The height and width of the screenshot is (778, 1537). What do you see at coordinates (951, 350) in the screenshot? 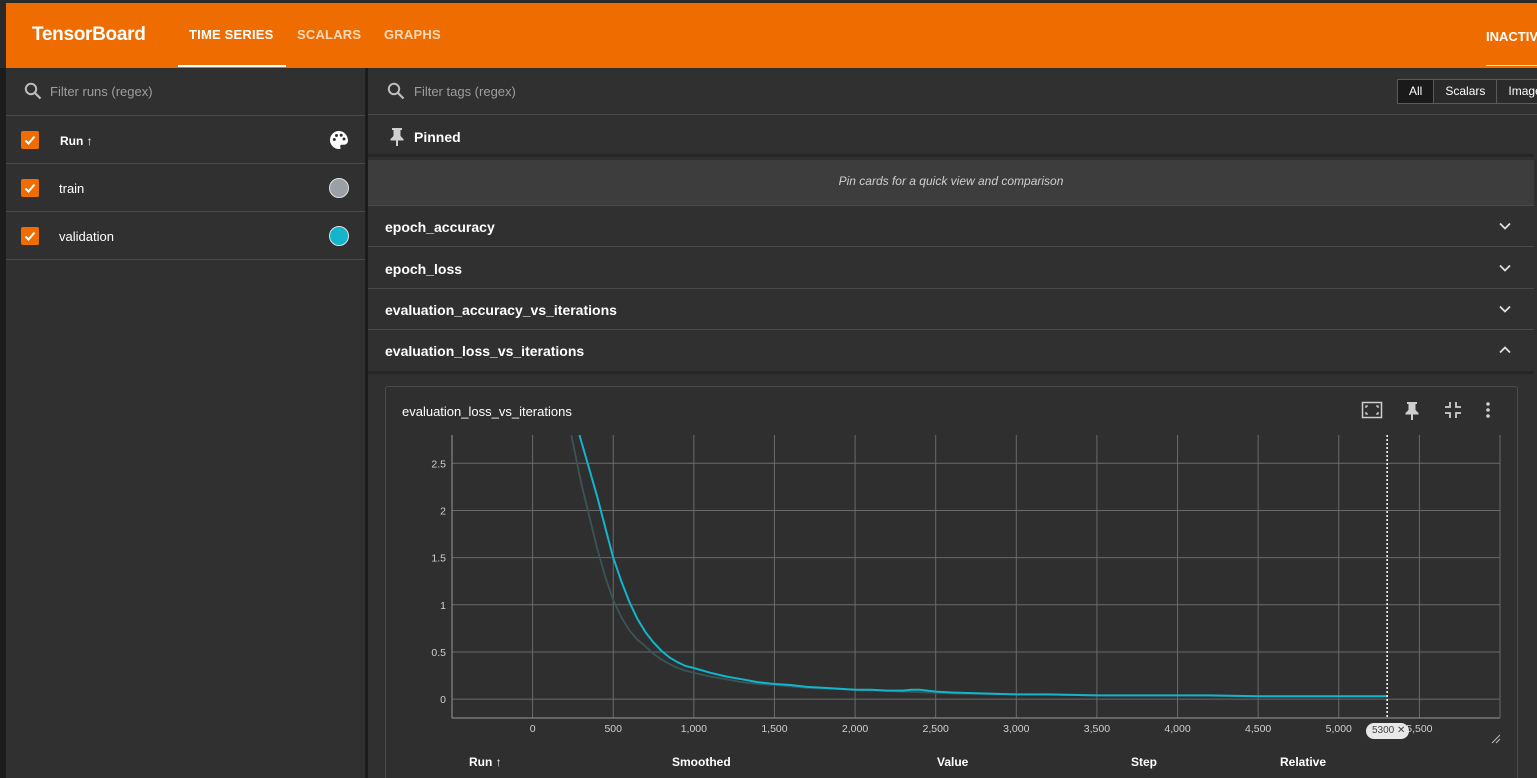
I see `group-evaluation-loss: evaluation_loss_vs_iterations` at bounding box center [951, 350].